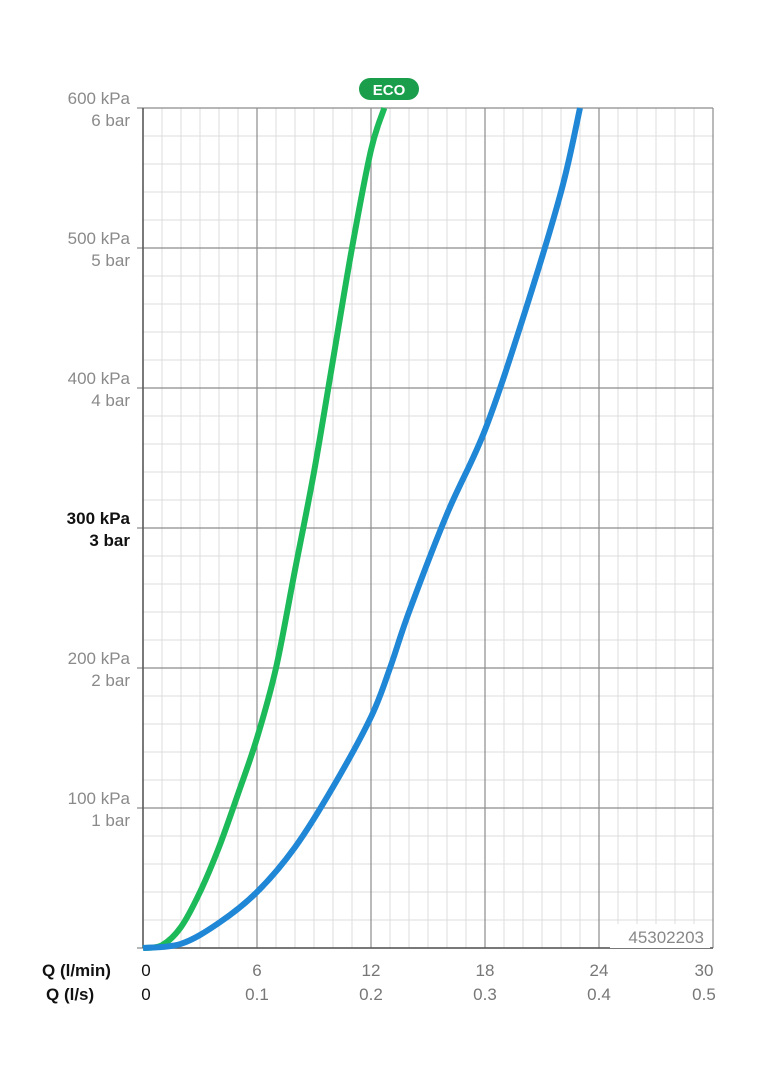 The image size is (764, 1080). Describe the element at coordinates (110, 120) in the screenshot. I see `y-tick-label-bar: 6 bar` at that location.